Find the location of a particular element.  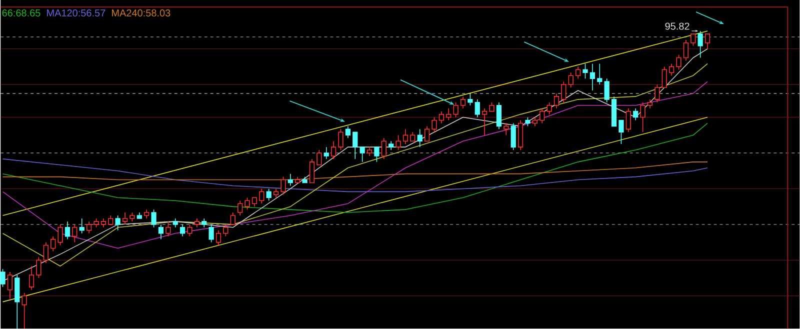

text: 66:68.65 is located at coordinates (21, 12).